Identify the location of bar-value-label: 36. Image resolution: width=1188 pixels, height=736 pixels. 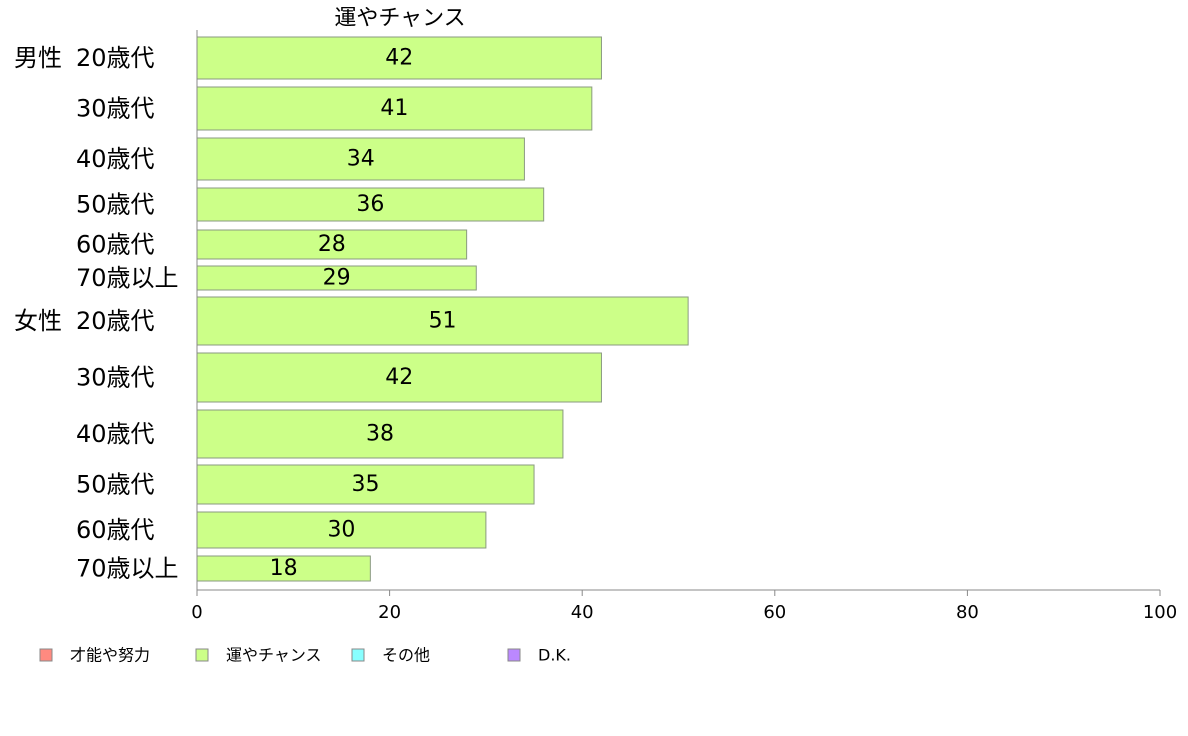
(370, 204).